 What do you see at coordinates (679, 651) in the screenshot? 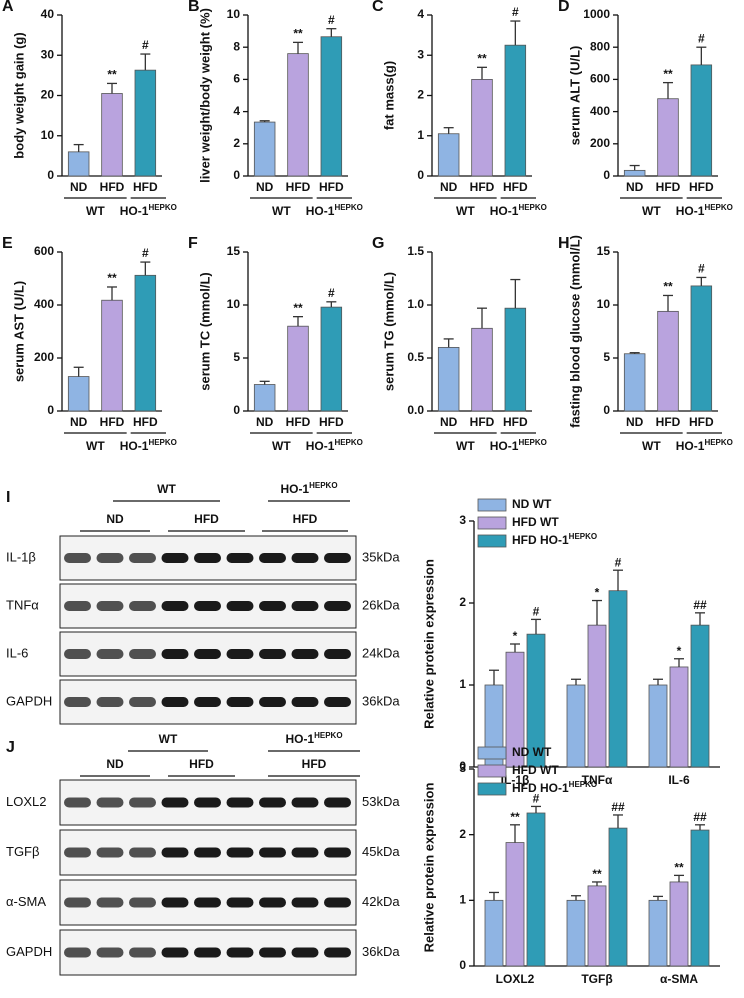
I see `significance: *` at bounding box center [679, 651].